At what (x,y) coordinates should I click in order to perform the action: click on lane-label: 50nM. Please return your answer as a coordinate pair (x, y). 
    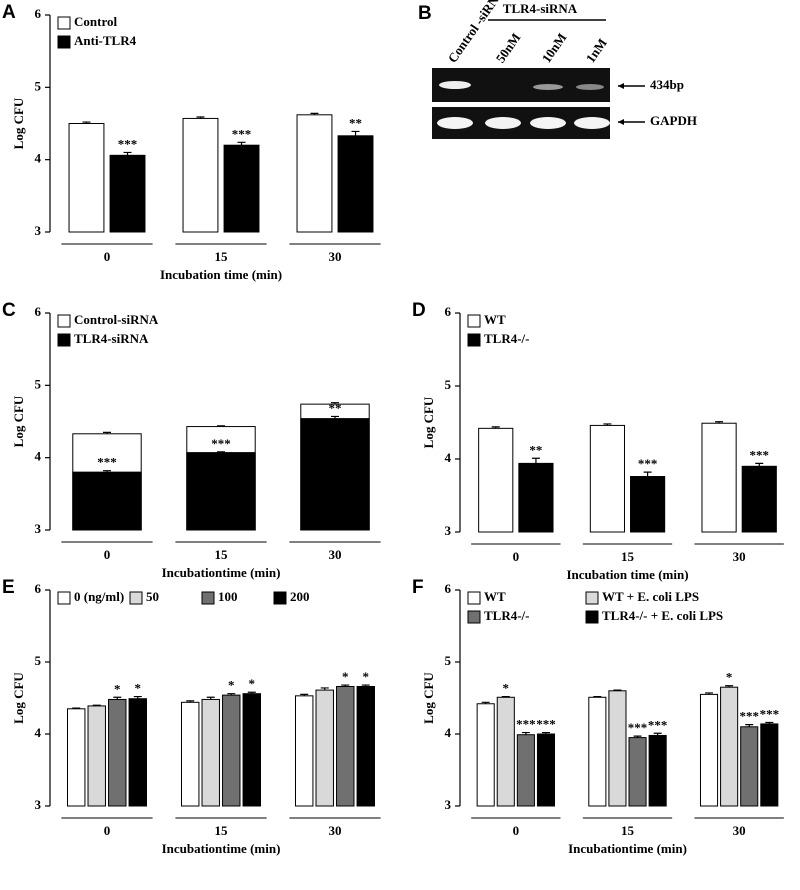
    Looking at the image, I should click on (508, 47).